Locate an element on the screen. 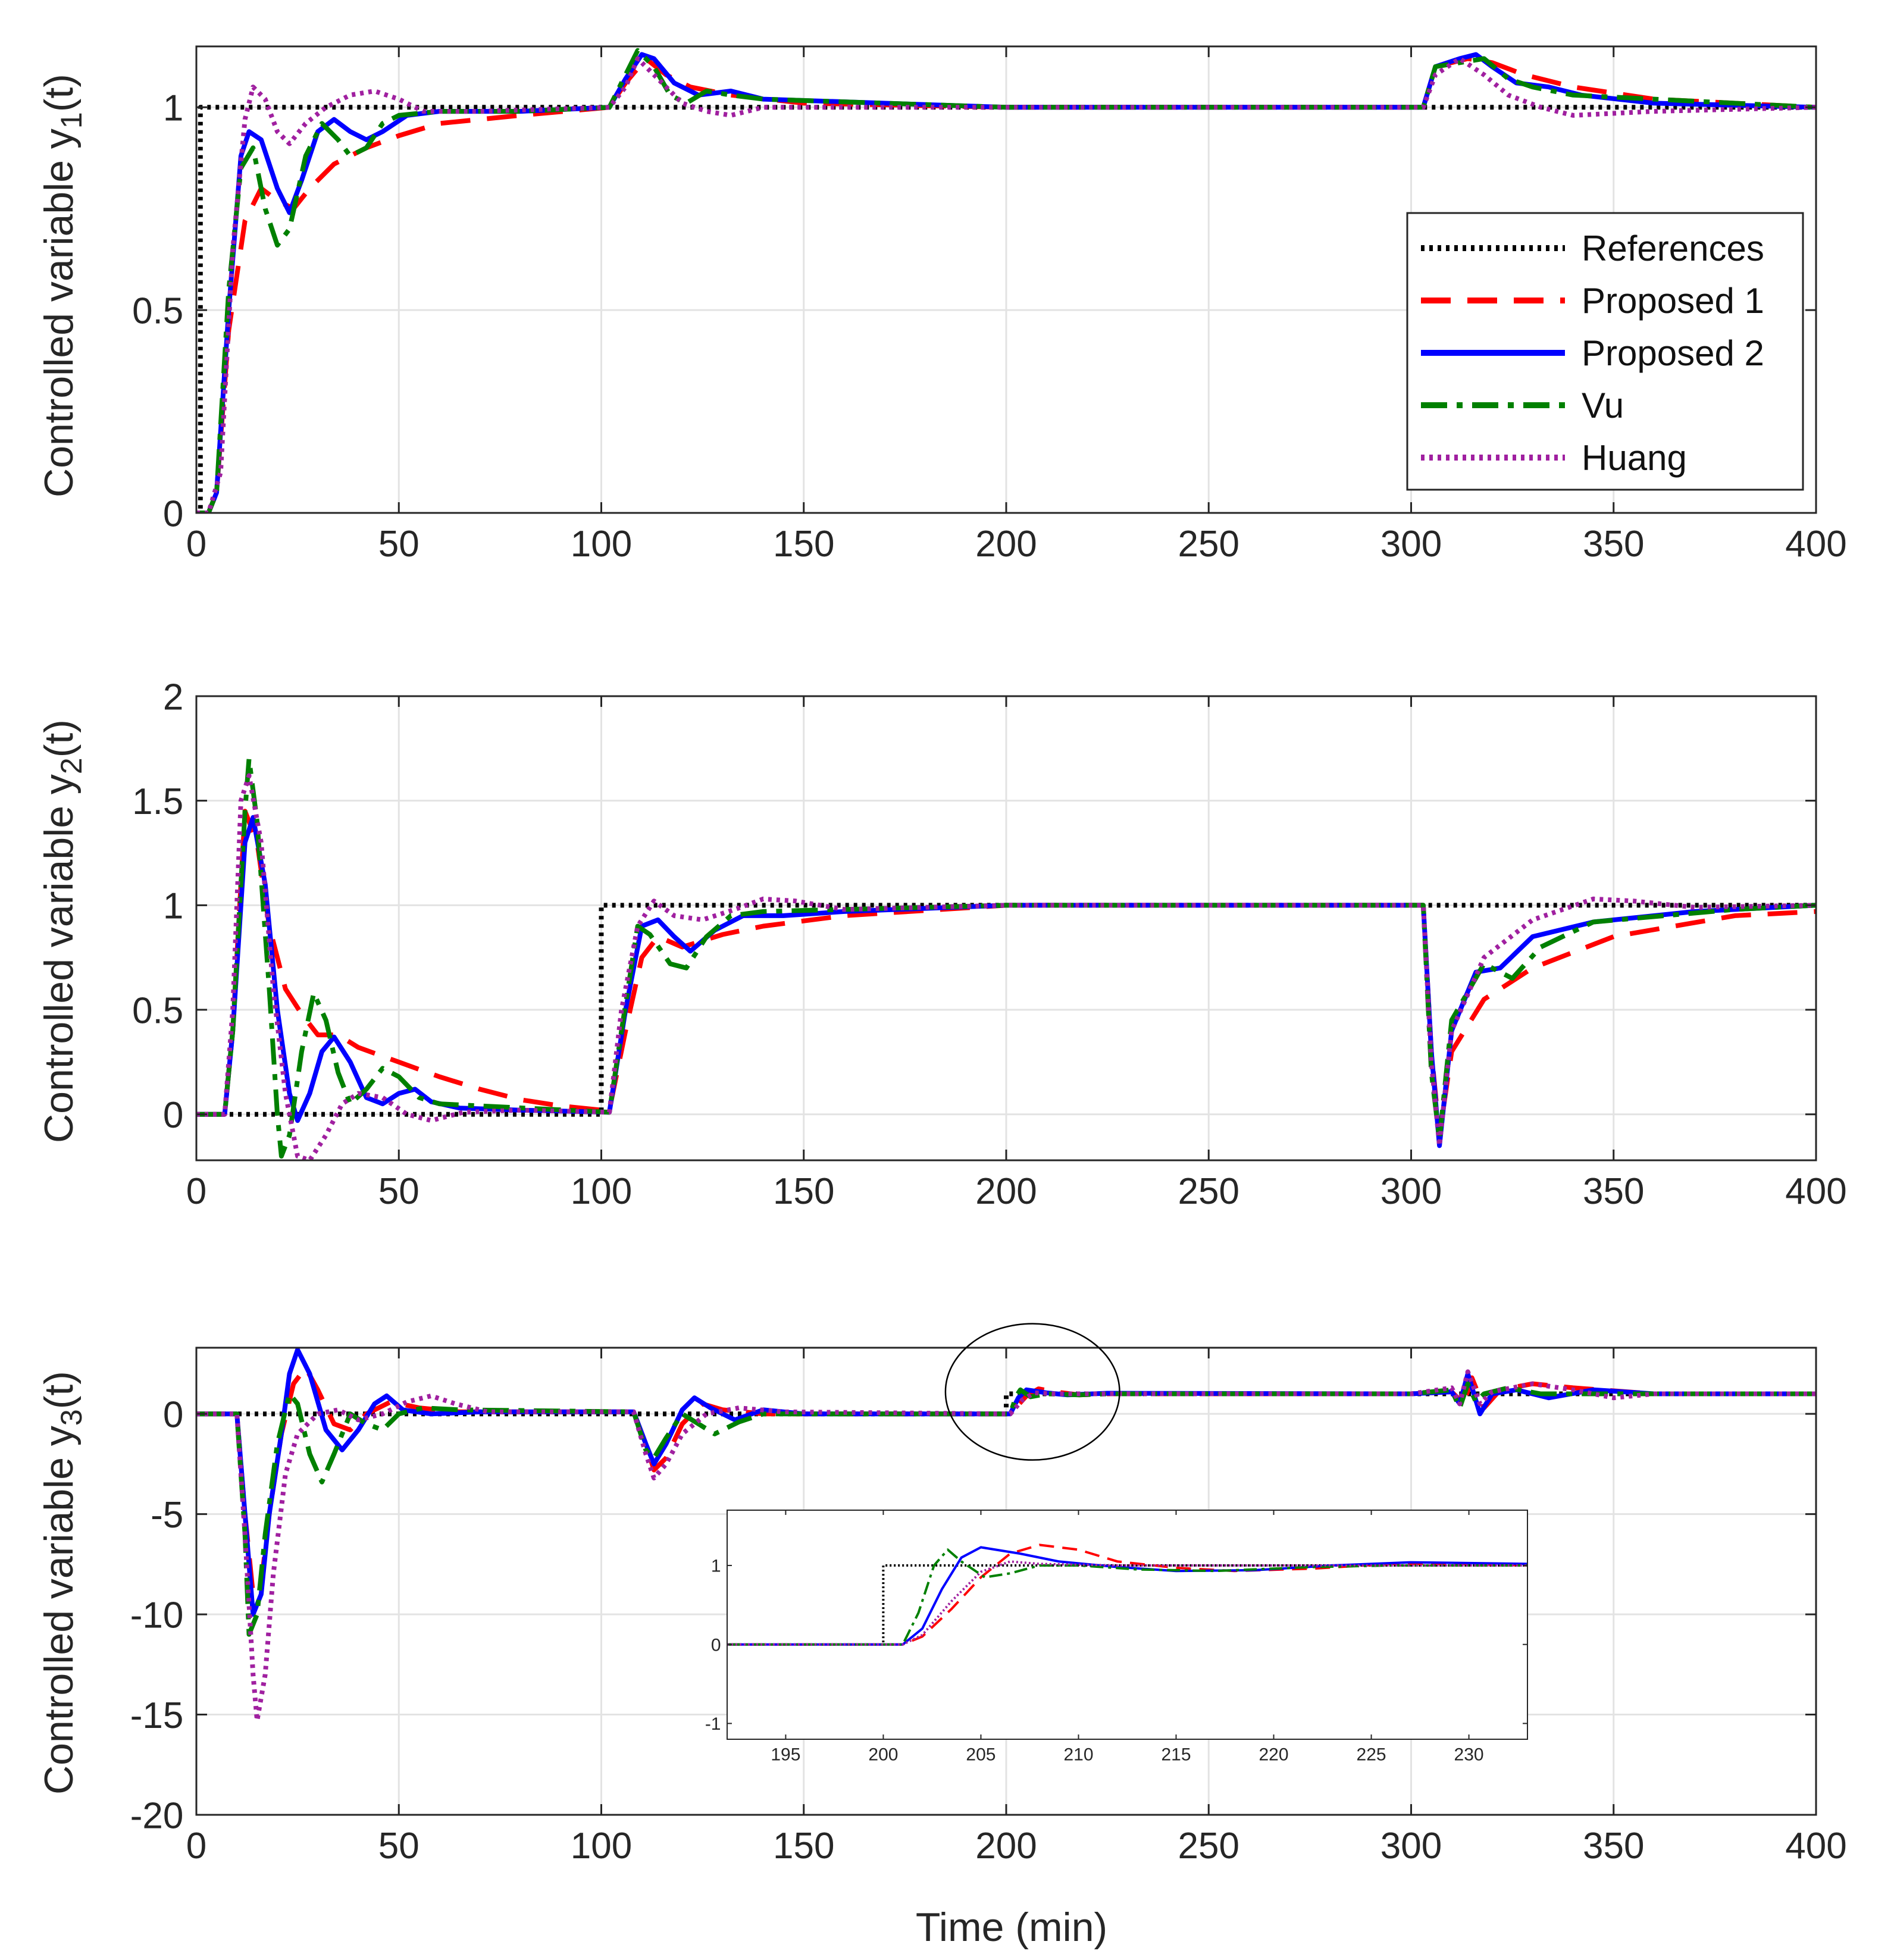 The width and height of the screenshot is (1894, 1960). y1-xtick-label: 250 is located at coordinates (1208, 544).